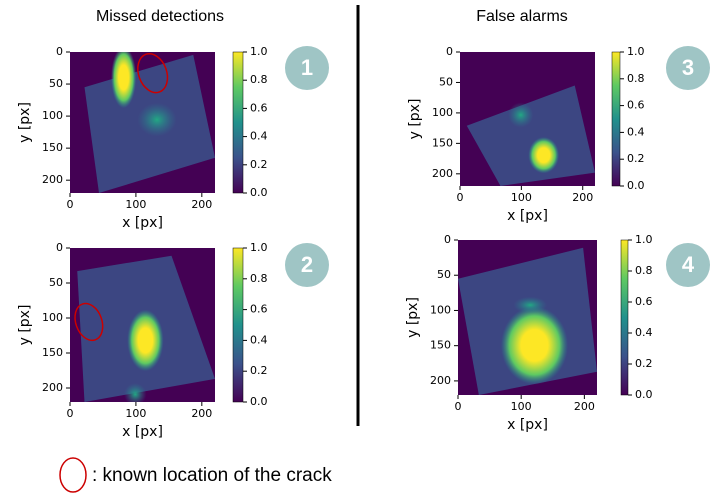 The width and height of the screenshot is (710, 493). I want to click on badge-number: 3, so click(688, 67).